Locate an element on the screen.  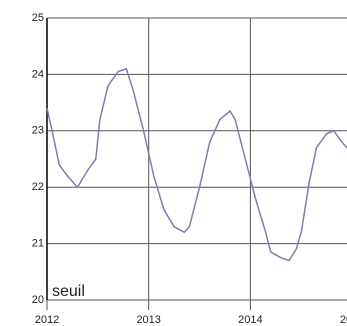
annotation: seuil is located at coordinates (68, 291).